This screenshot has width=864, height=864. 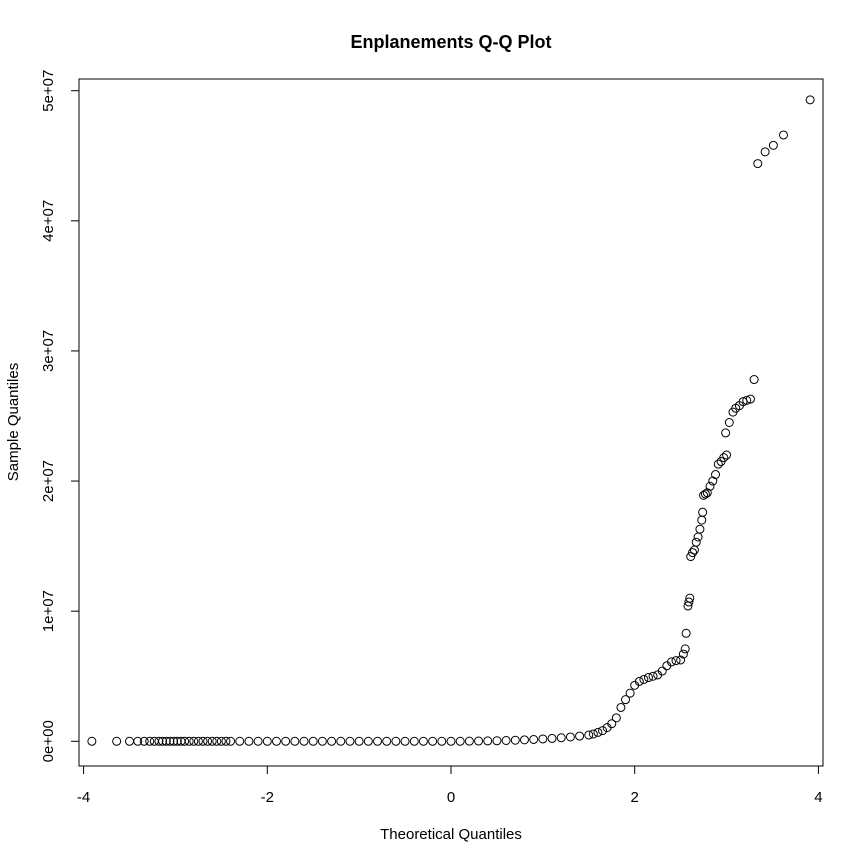 What do you see at coordinates (48, 221) in the screenshot?
I see `y-tick-label: 4e+07` at bounding box center [48, 221].